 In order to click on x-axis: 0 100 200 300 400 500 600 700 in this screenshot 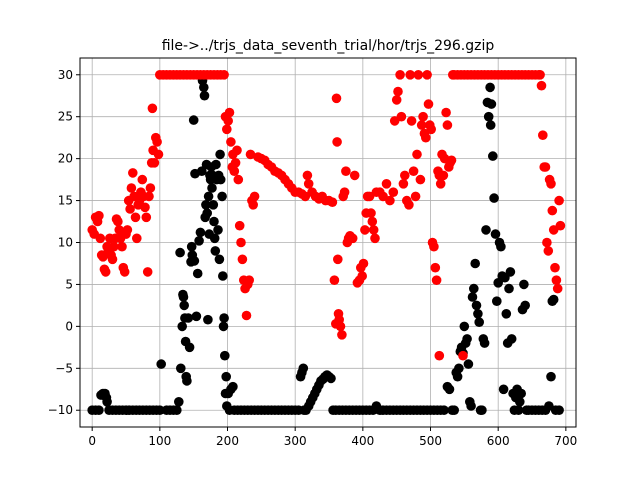, I will do `click(332, 437)`.